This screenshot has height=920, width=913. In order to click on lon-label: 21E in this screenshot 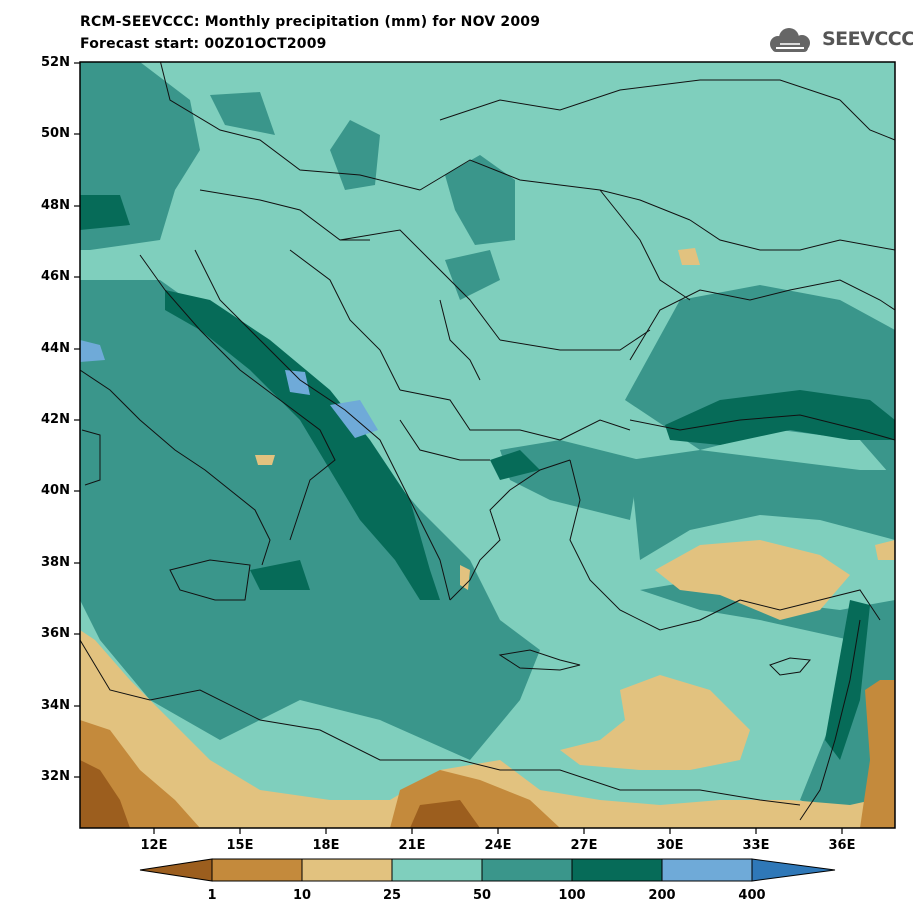, I will do `click(412, 845)`.